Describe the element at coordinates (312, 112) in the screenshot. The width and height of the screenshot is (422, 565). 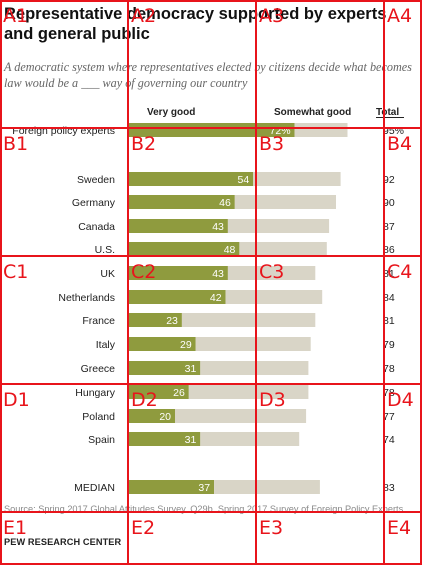
I see `legend-somewhat-good: Somewhat good` at that location.